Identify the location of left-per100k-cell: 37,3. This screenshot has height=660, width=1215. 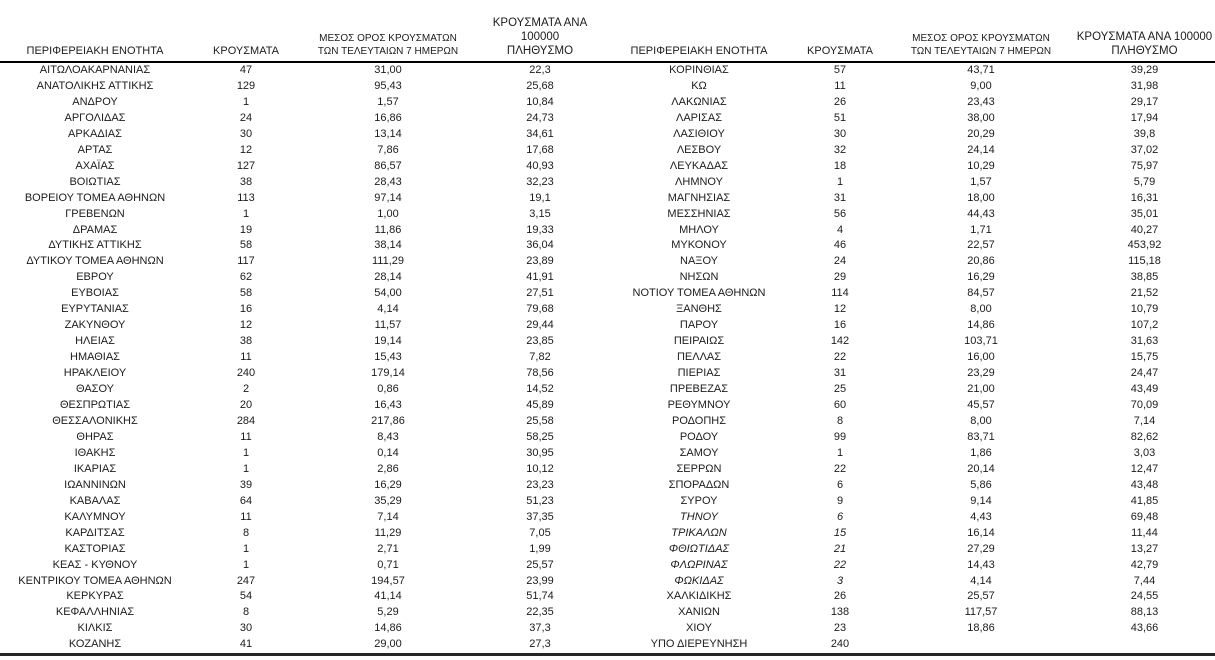
(540, 628).